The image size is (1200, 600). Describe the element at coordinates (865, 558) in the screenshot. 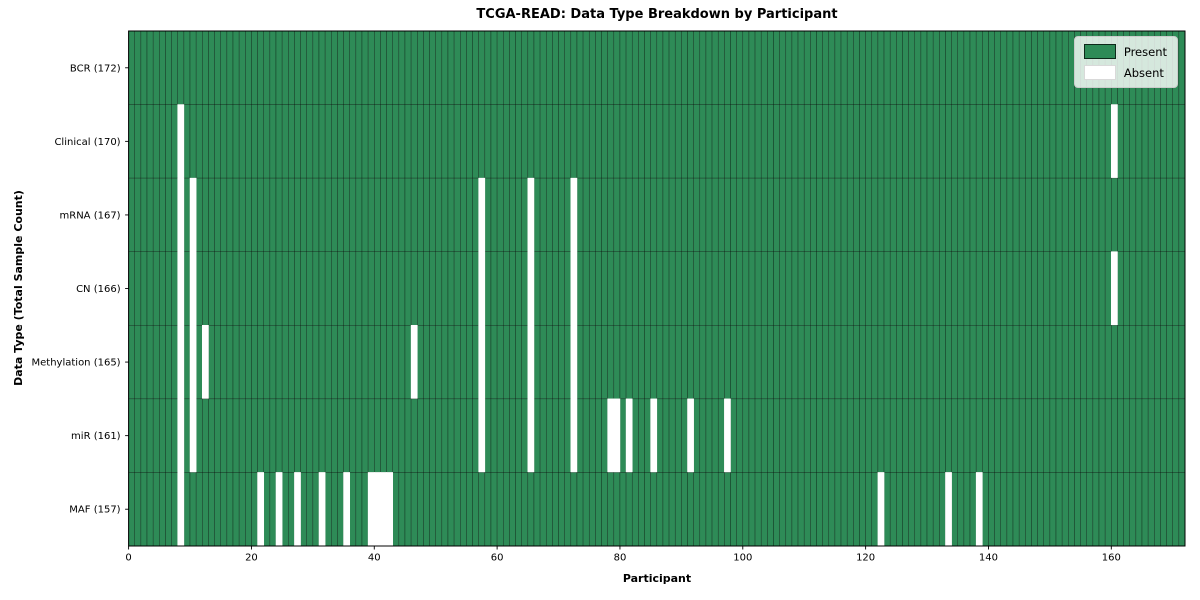

I see `x-tick-label: 120` at that location.